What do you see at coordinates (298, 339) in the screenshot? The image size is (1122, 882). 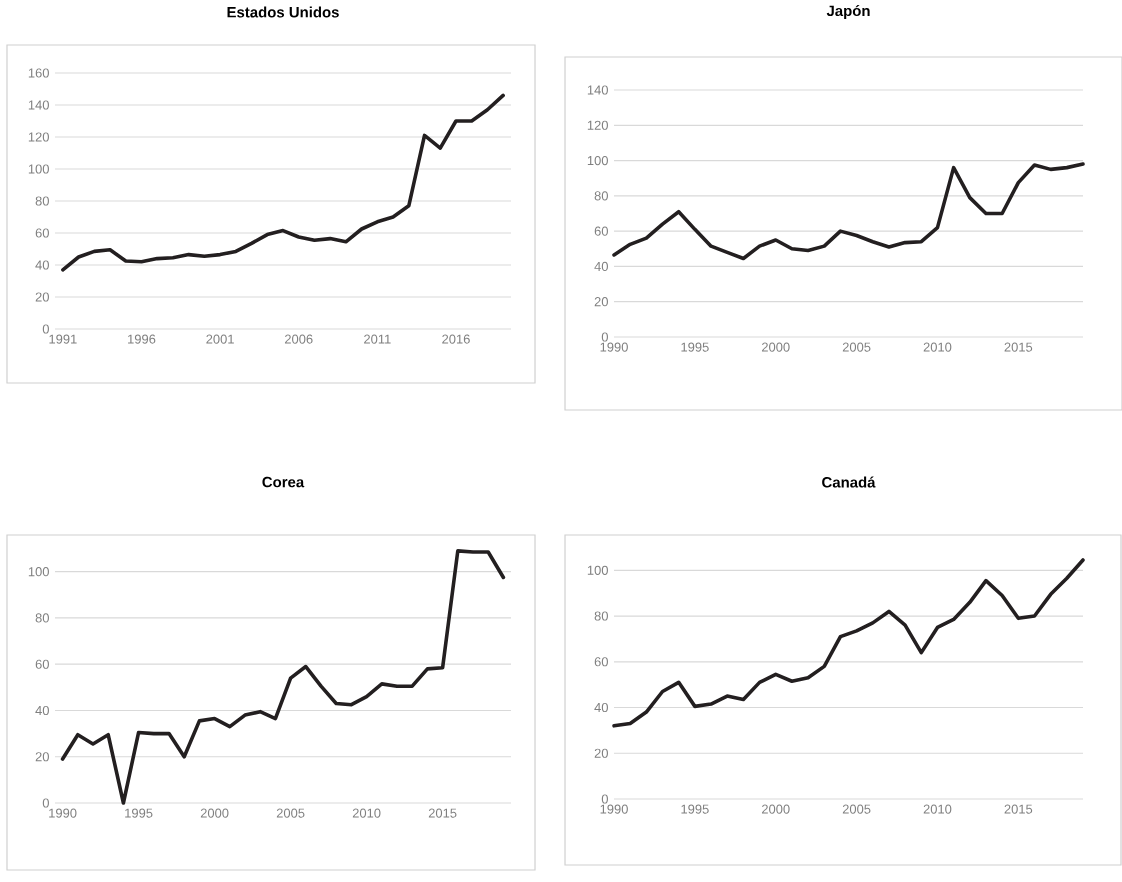 I see `x-tick-label: 2006` at bounding box center [298, 339].